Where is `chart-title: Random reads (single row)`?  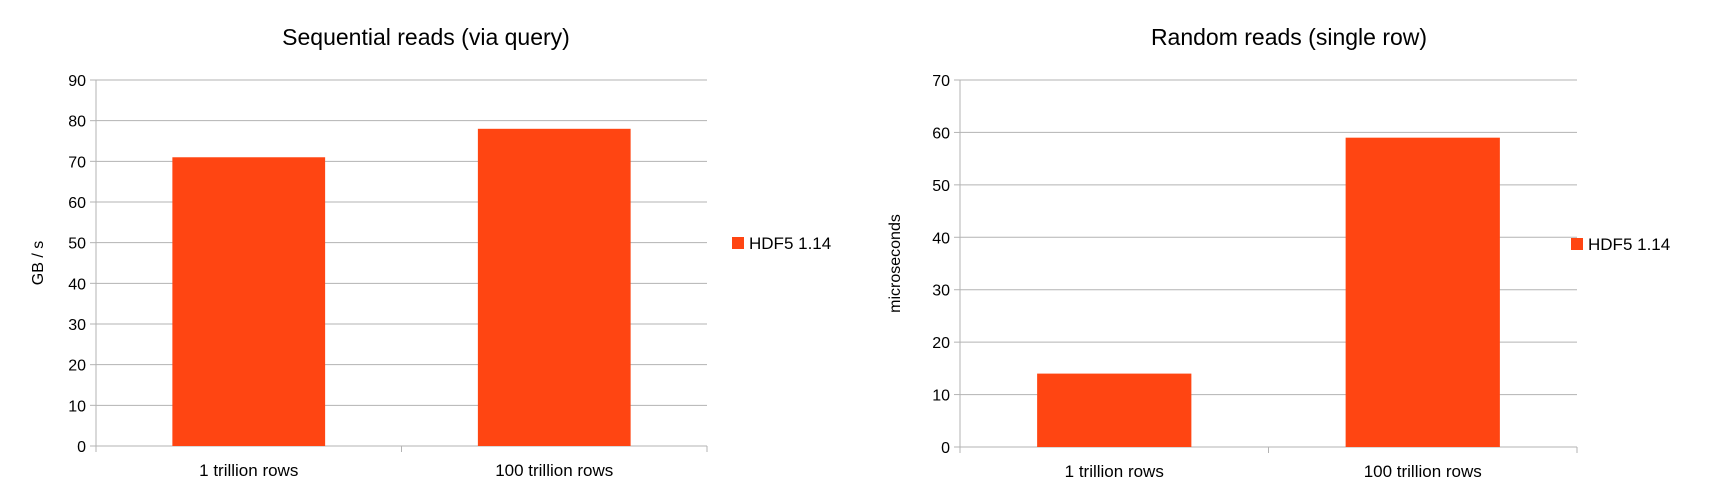 chart-title: Random reads (single row) is located at coordinates (1289, 37).